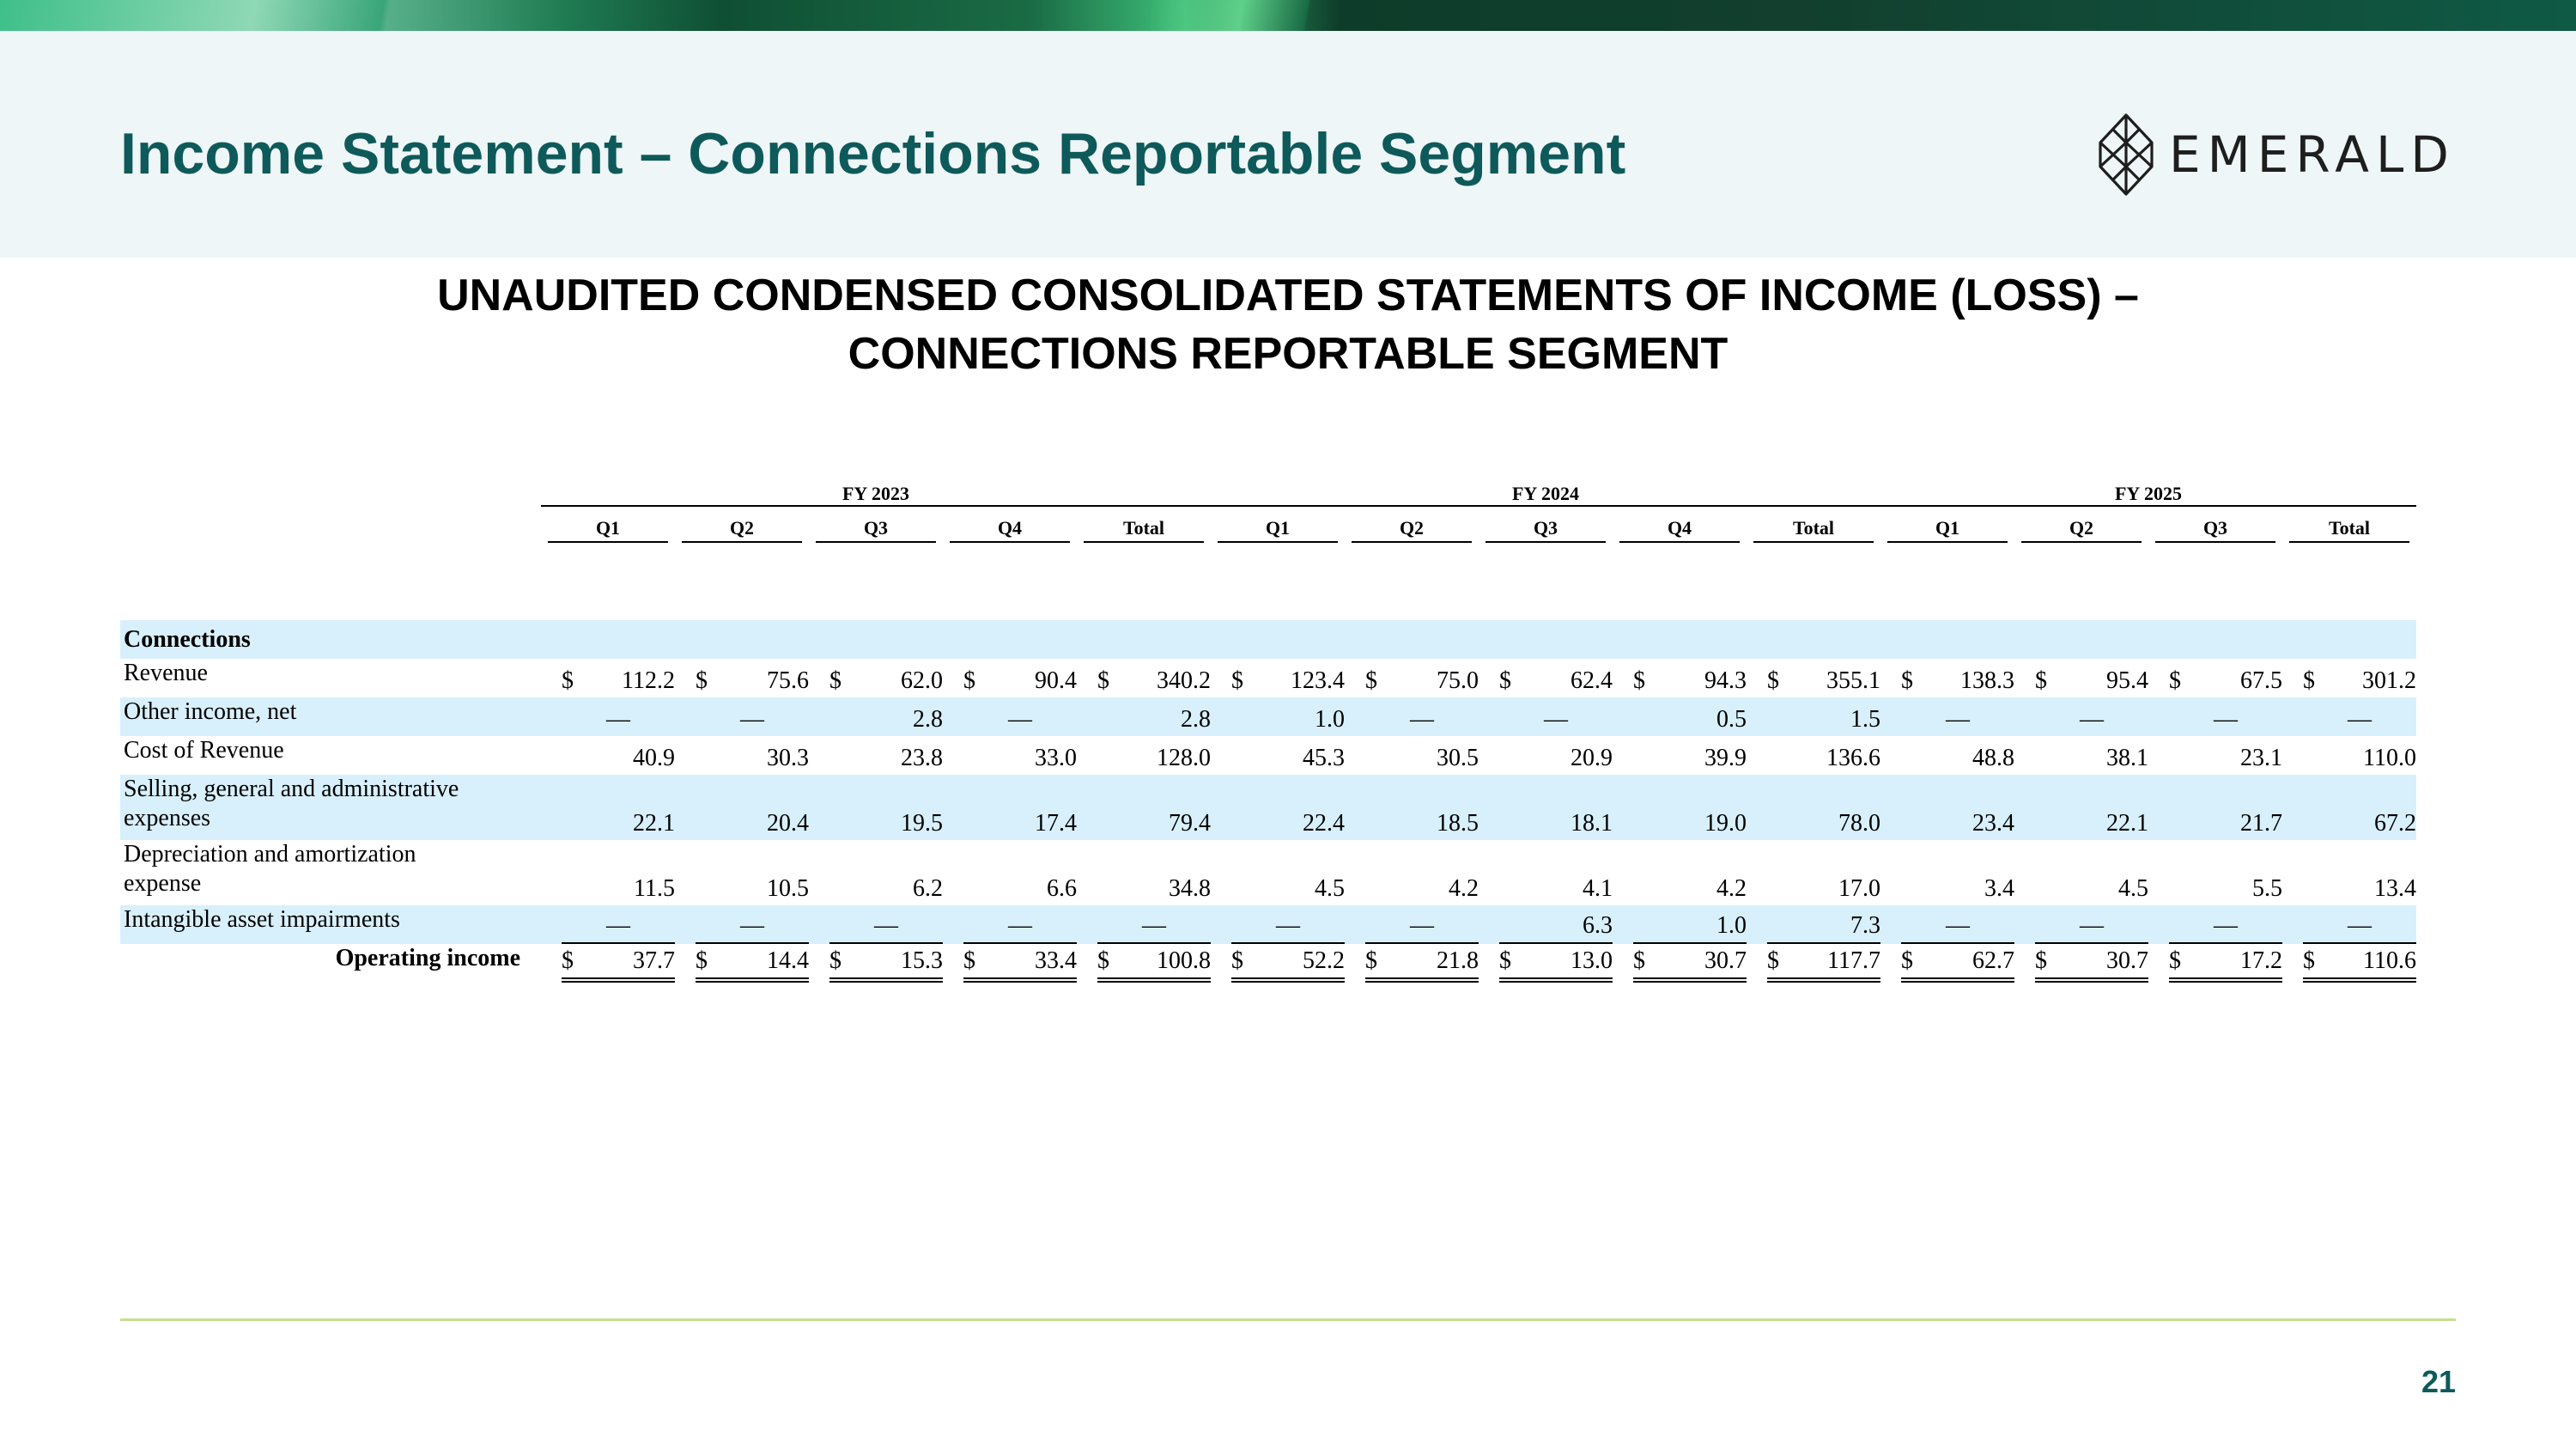 Image resolution: width=2576 pixels, height=1449 pixels. Describe the element at coordinates (1288, 1319) in the screenshot. I see `footer-rule` at that location.